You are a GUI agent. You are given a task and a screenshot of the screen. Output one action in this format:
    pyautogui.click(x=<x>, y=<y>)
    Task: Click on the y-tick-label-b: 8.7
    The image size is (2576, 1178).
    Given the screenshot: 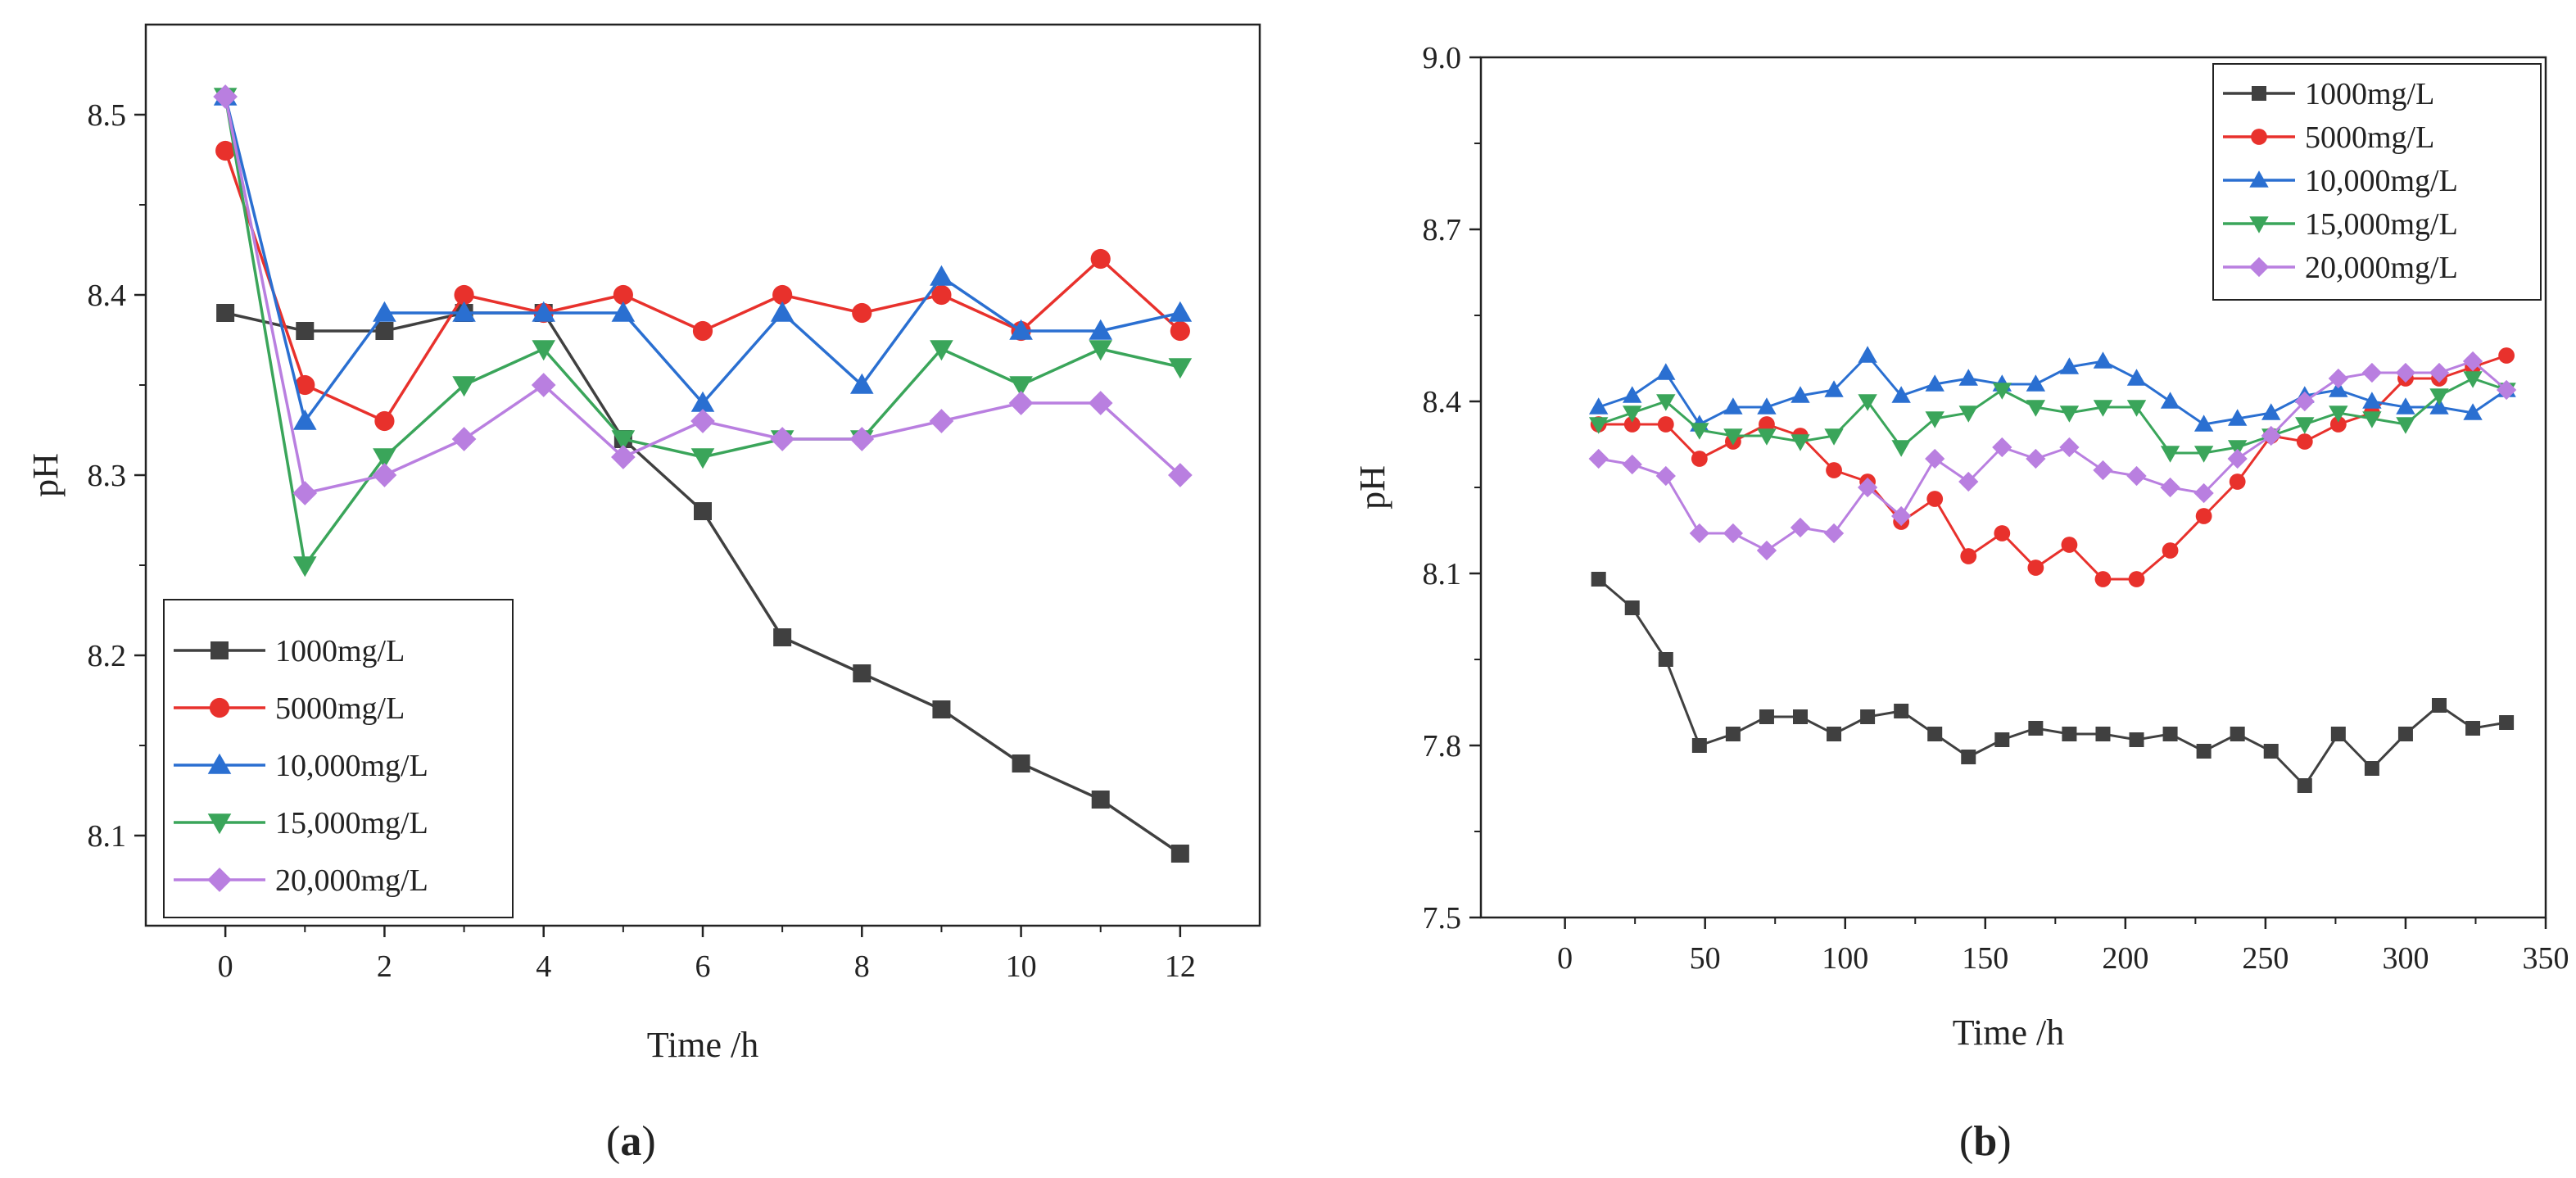 What is the action you would take?
    pyautogui.click(x=1442, y=230)
    